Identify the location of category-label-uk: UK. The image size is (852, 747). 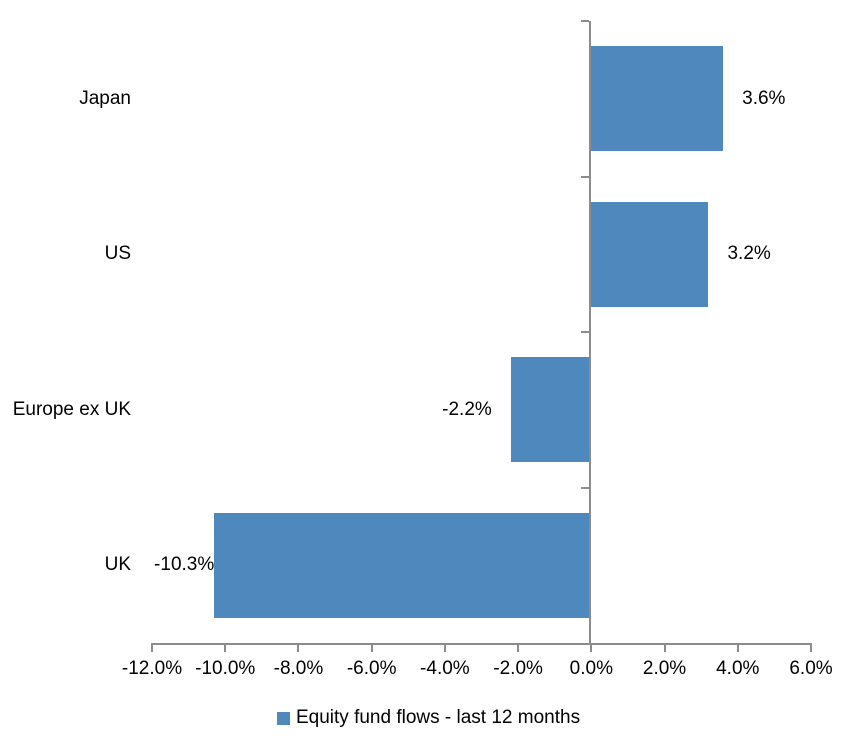
(117, 565).